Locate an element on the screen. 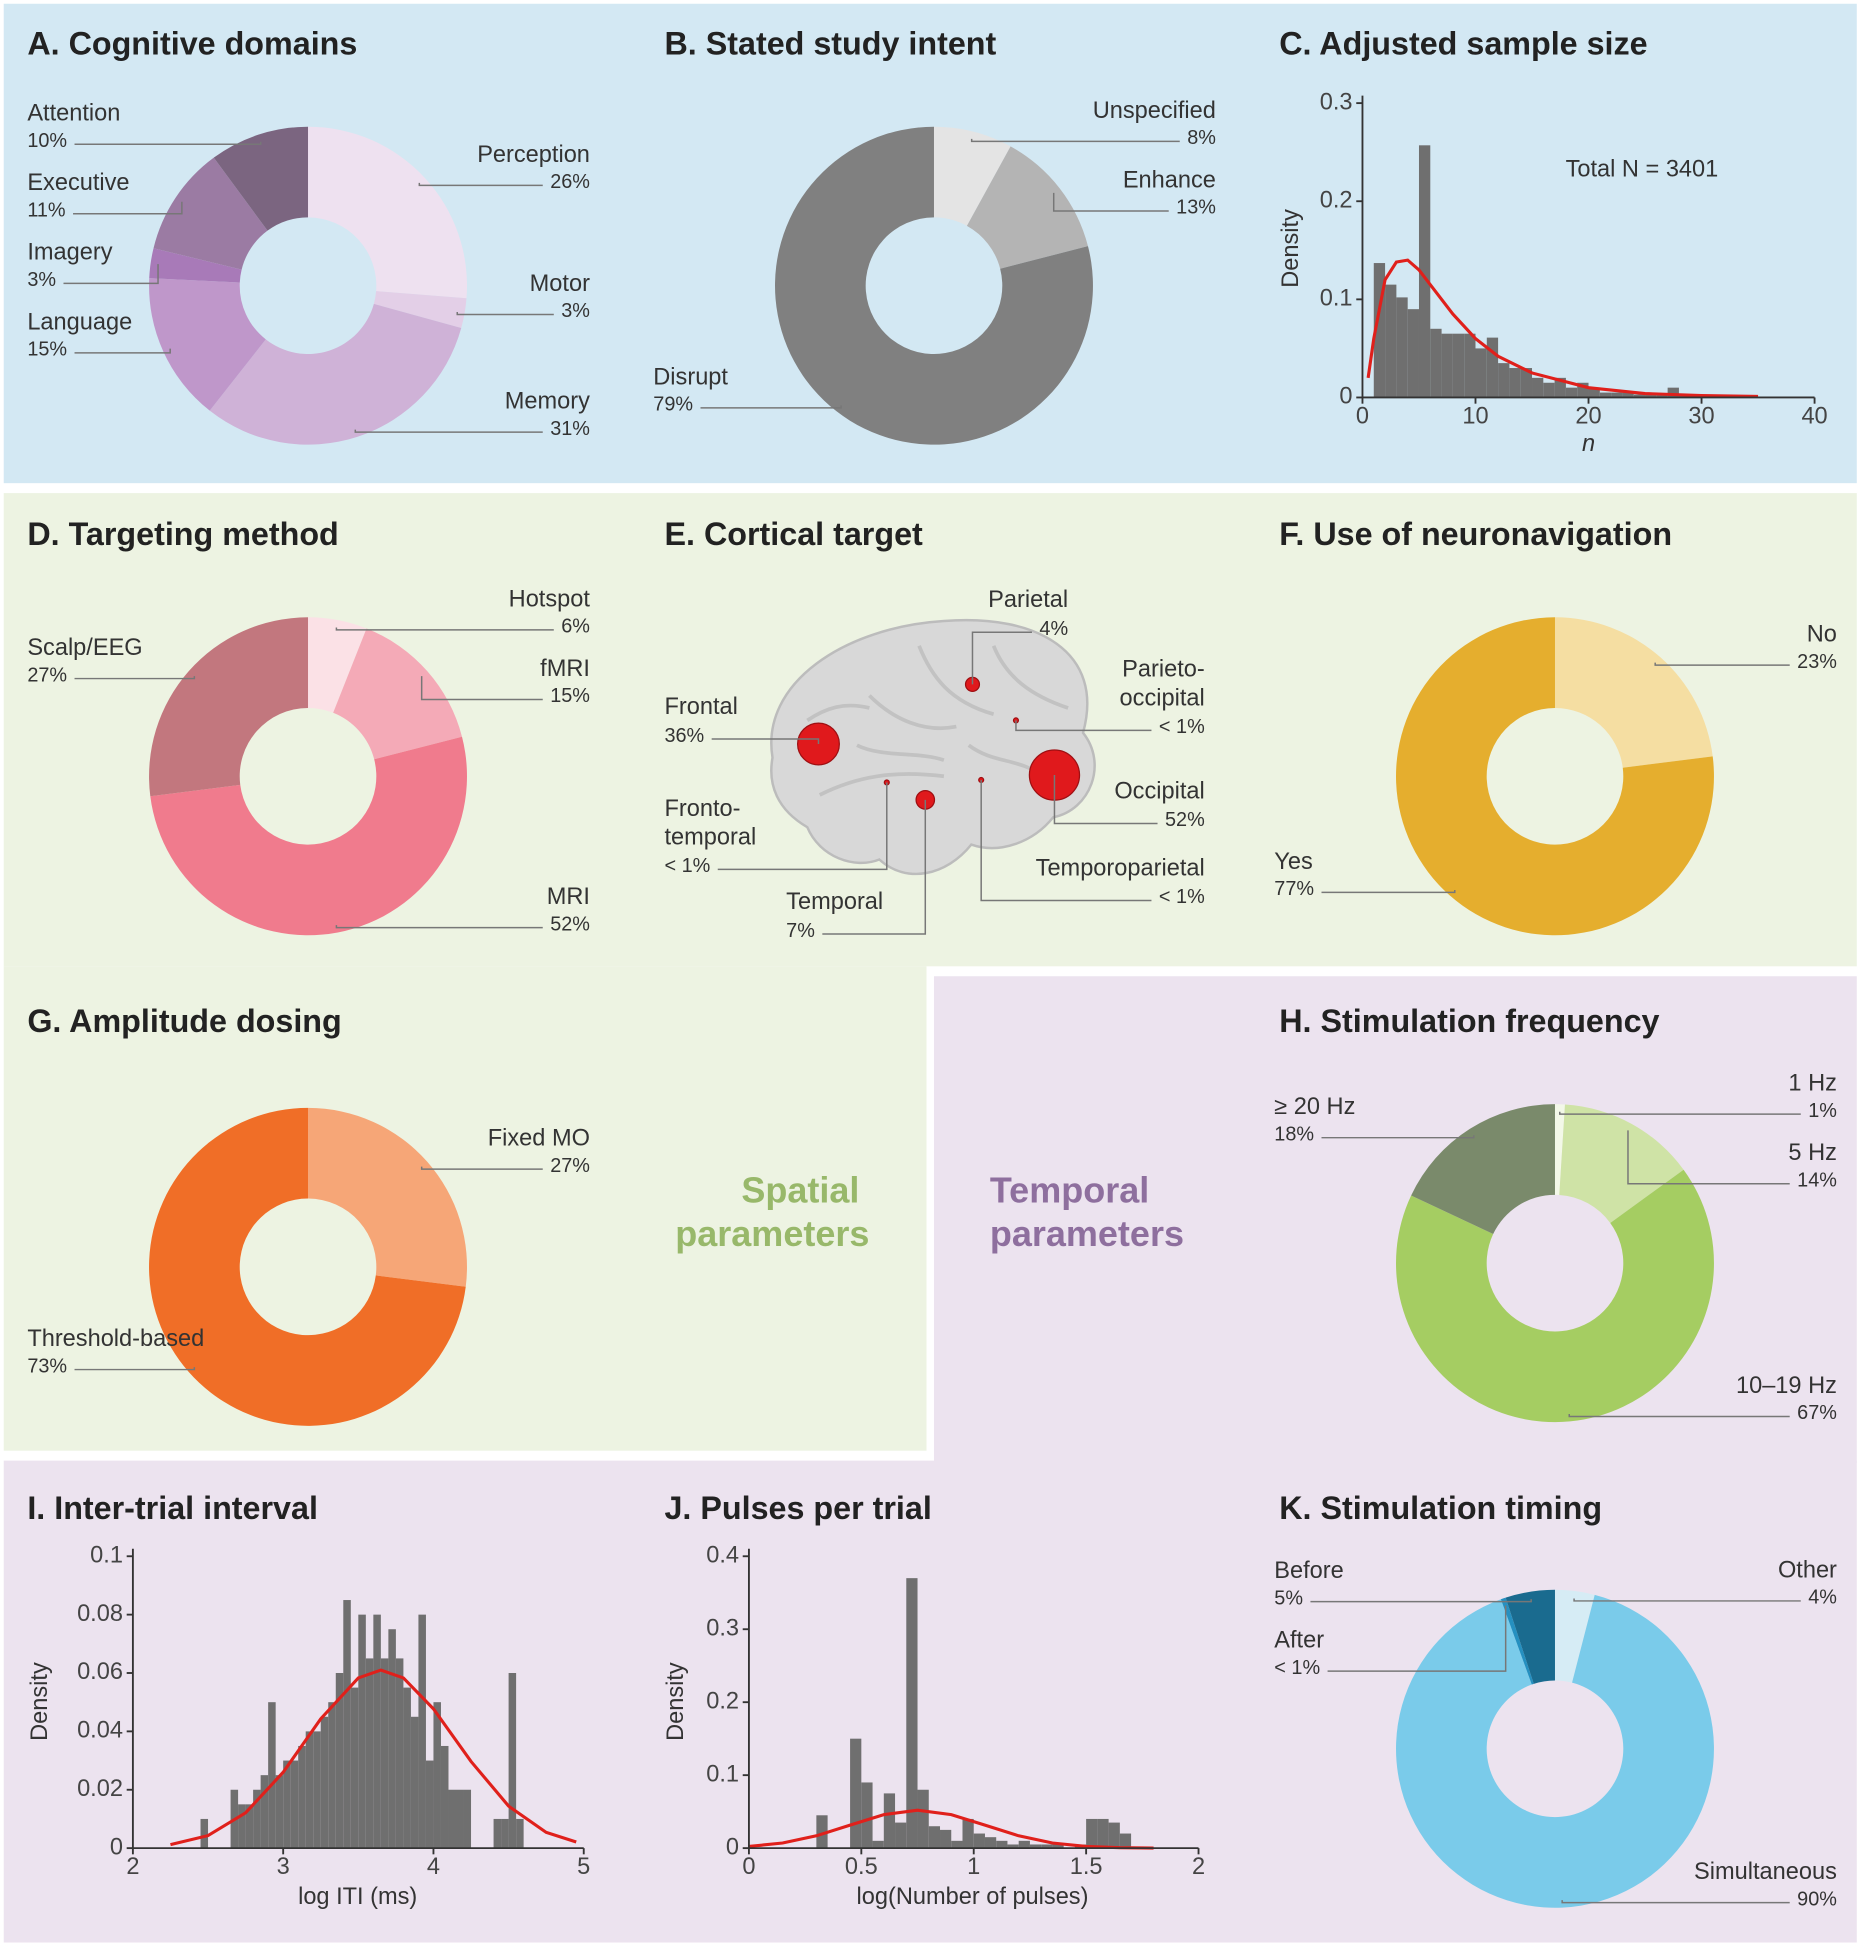 The image size is (1863, 1950). section-label: Spatial parameters is located at coordinates (772, 1211).